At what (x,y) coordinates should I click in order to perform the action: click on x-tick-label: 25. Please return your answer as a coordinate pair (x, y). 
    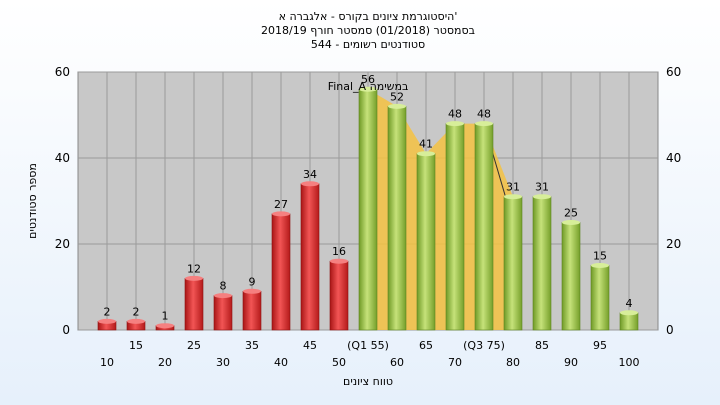
    Looking at the image, I should click on (194, 345).